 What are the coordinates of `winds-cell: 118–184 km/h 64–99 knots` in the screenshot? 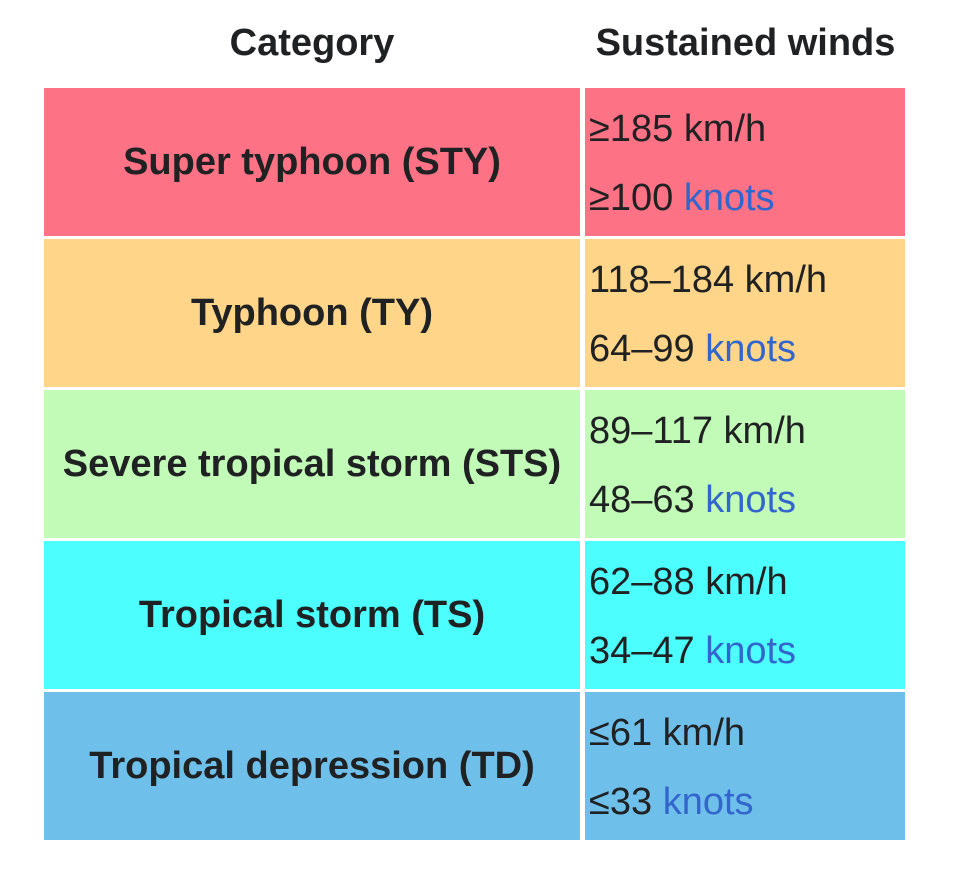 It's located at (745, 313).